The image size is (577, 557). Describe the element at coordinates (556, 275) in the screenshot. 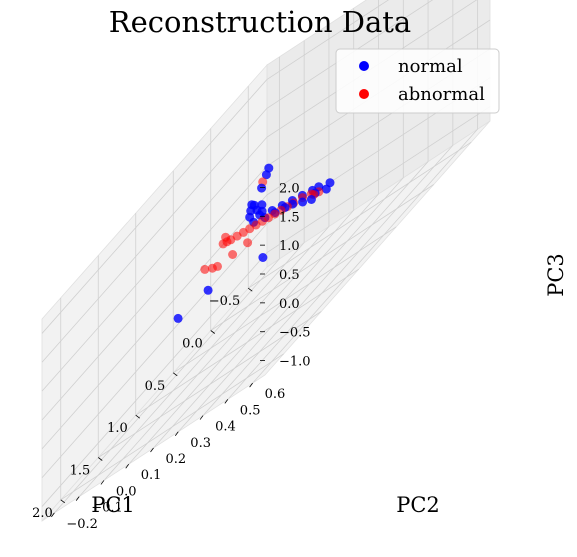

I see `z-axis-label: PC3` at that location.